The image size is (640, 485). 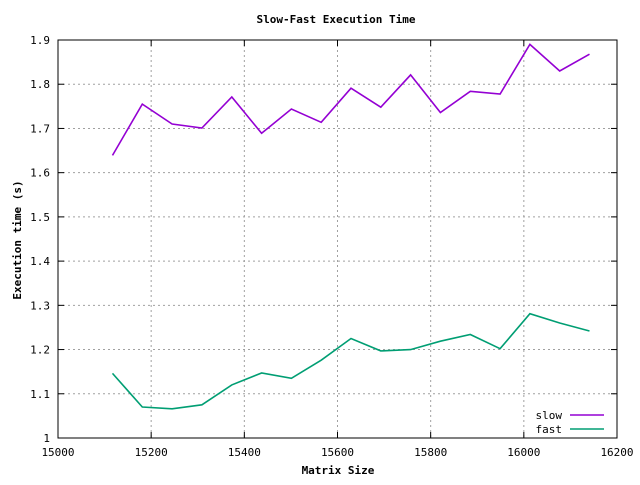 What do you see at coordinates (337, 452) in the screenshot?
I see `x-tick-label: 15600` at bounding box center [337, 452].